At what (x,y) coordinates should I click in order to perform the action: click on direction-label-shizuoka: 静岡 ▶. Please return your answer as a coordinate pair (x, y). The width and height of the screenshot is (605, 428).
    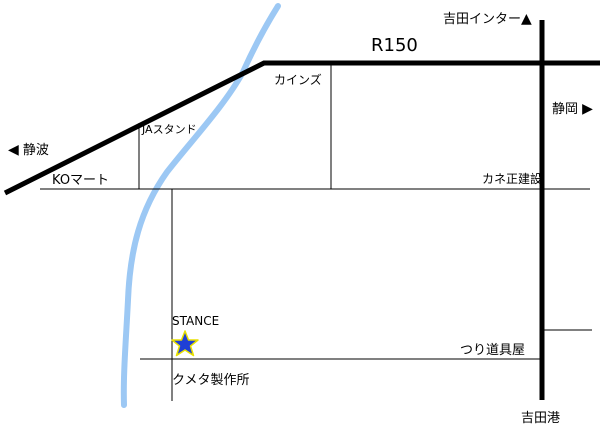
    Looking at the image, I should click on (572, 109).